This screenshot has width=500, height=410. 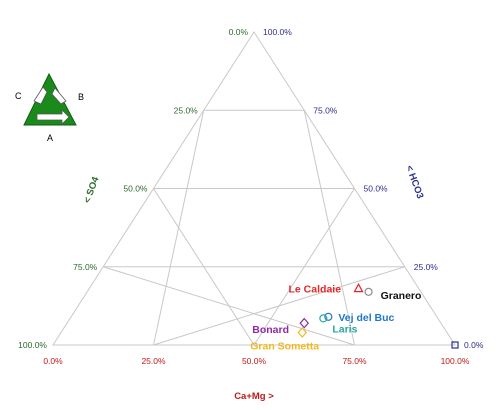 What do you see at coordinates (92, 190) in the screenshot?
I see `axis-title-so4: < SO4` at bounding box center [92, 190].